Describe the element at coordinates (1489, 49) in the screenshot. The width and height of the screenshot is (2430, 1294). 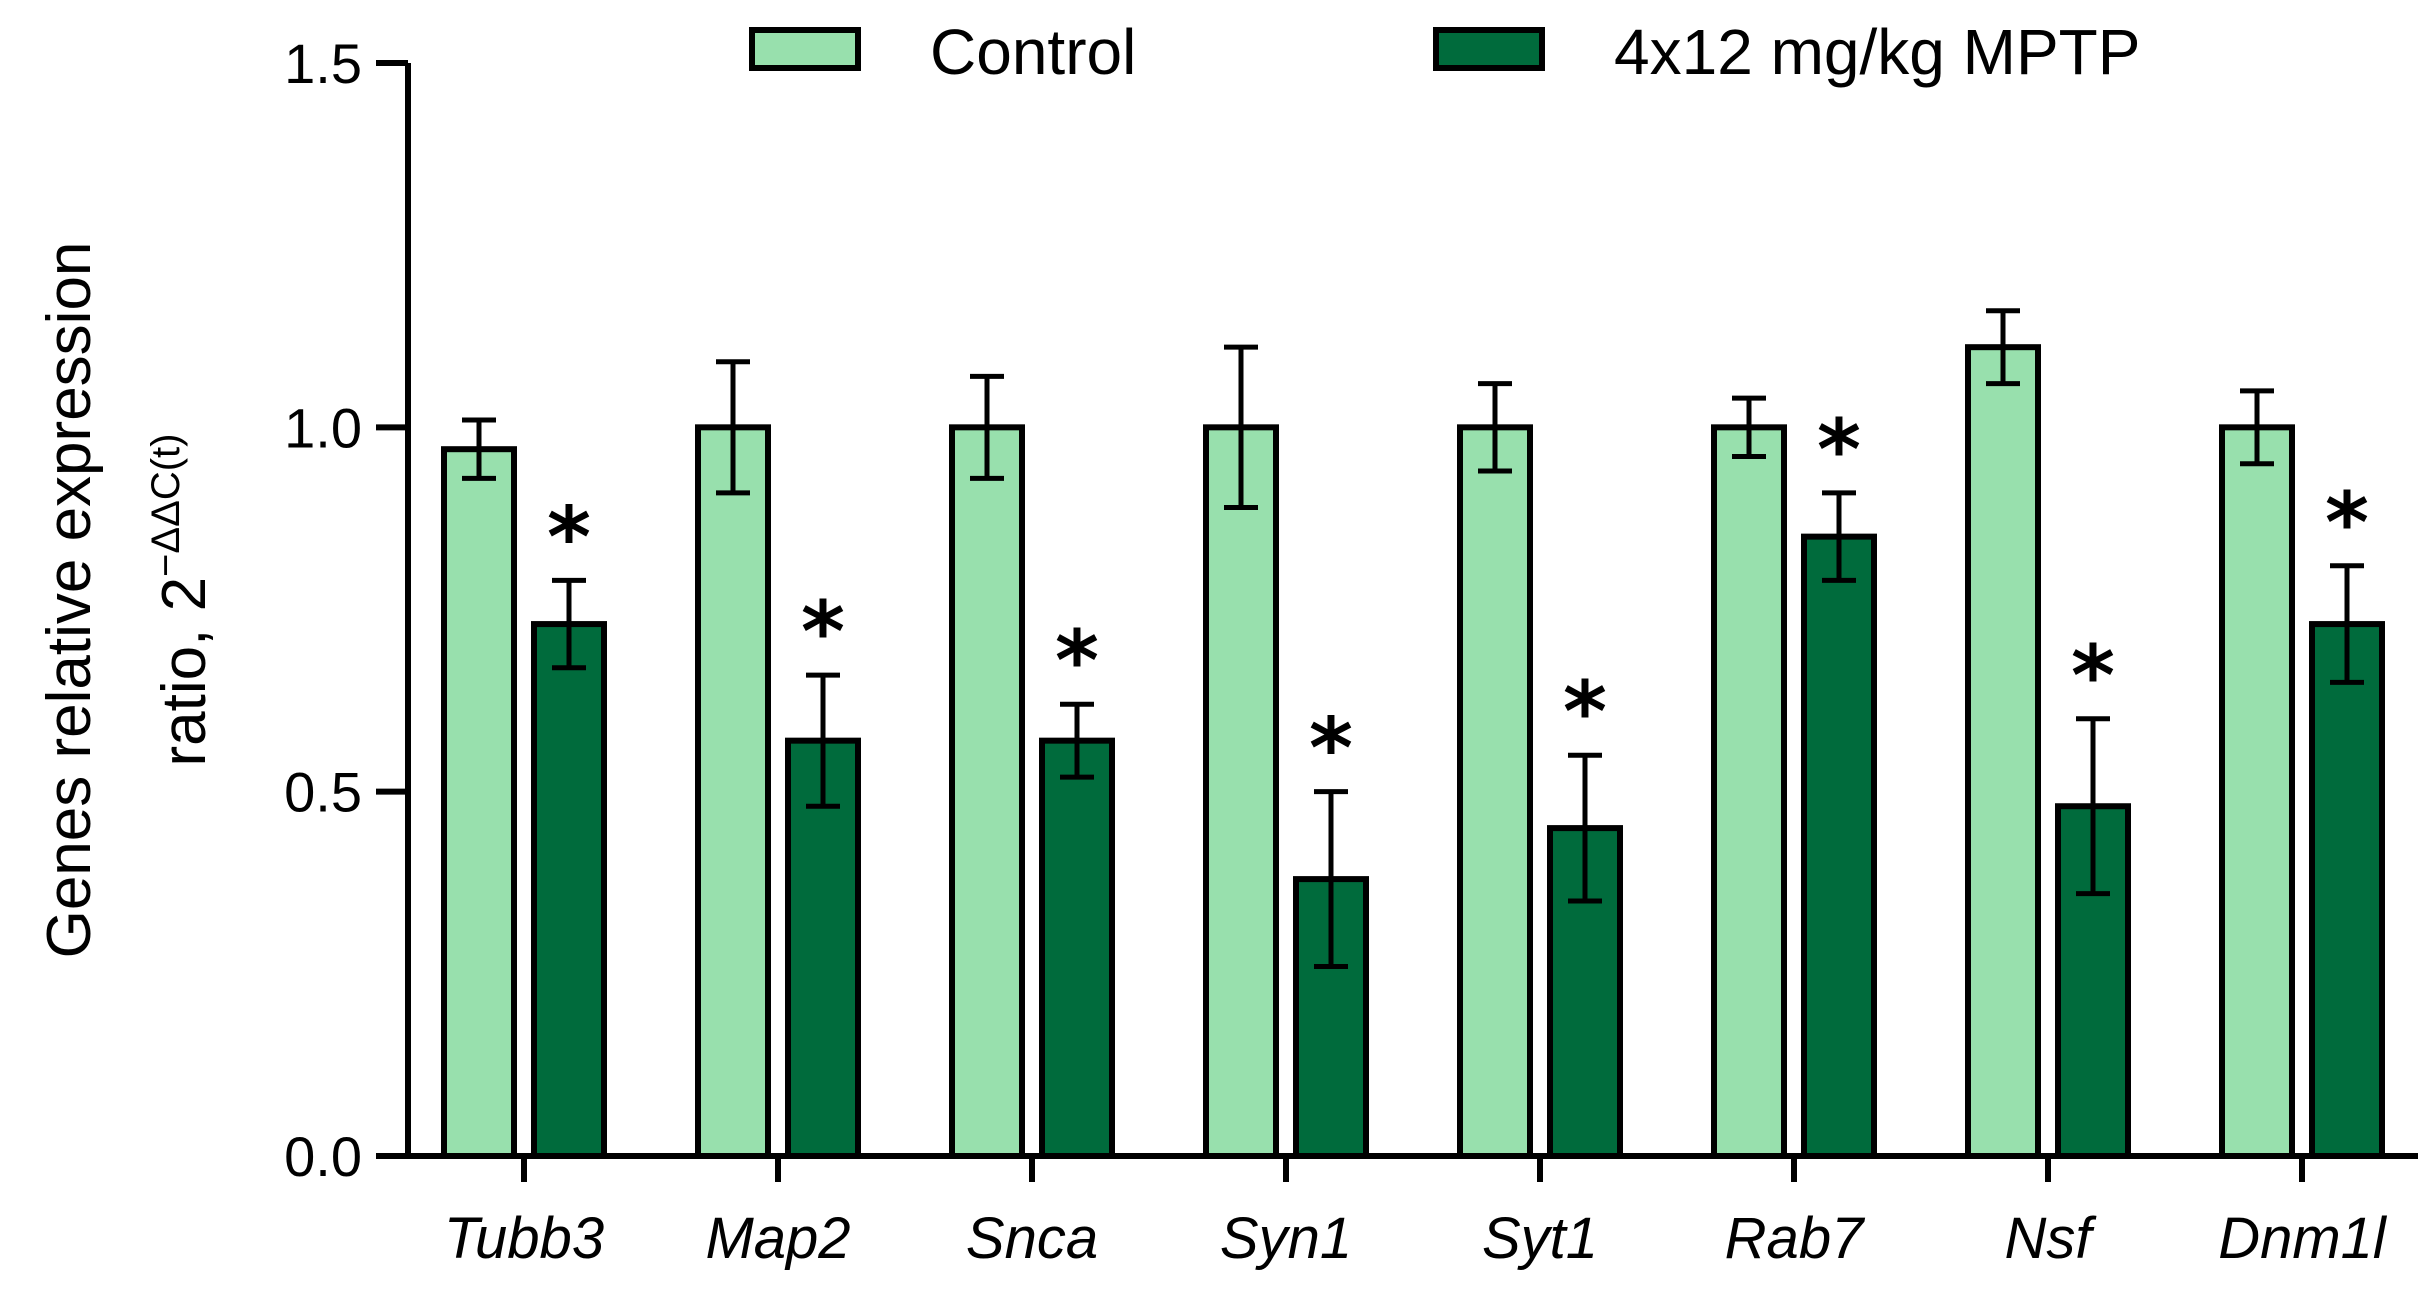
I see `legend-swatch-mptp` at that location.